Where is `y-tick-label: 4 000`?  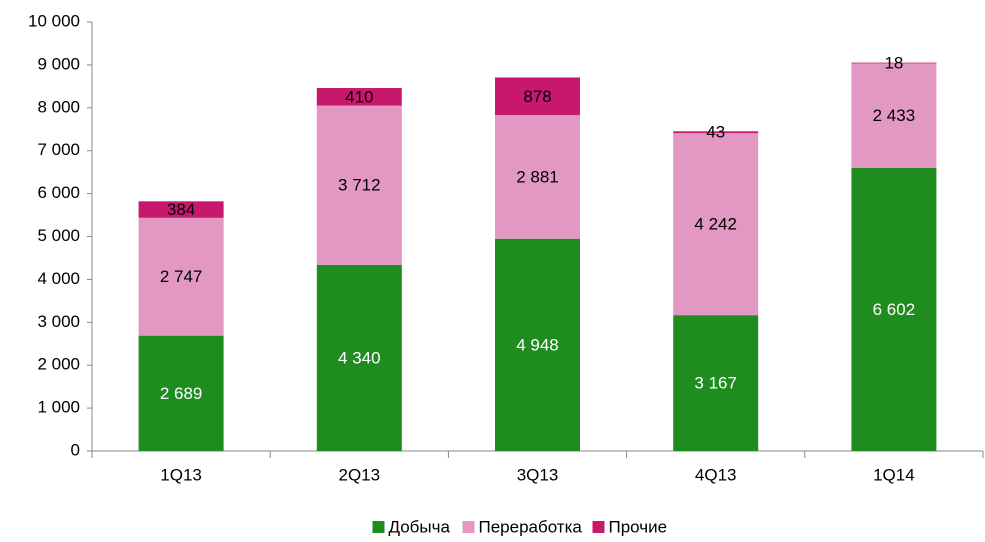
y-tick-label: 4 000 is located at coordinates (58, 278).